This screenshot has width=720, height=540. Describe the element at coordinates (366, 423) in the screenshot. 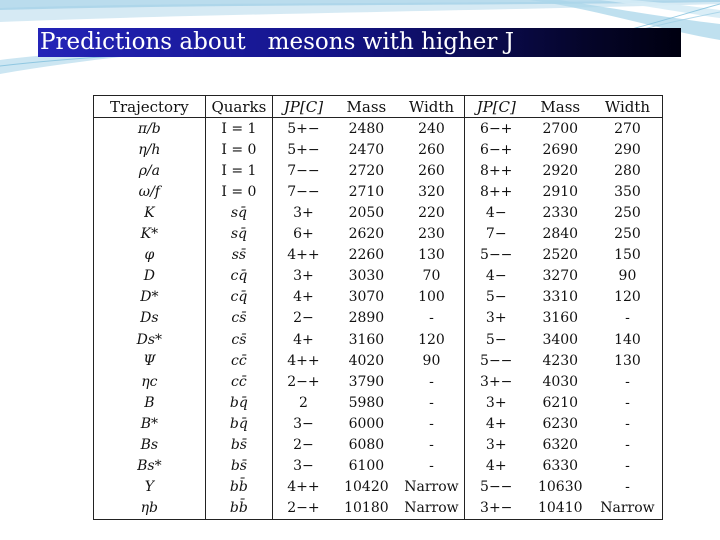

I see `cell-mass-1: 6000` at that location.